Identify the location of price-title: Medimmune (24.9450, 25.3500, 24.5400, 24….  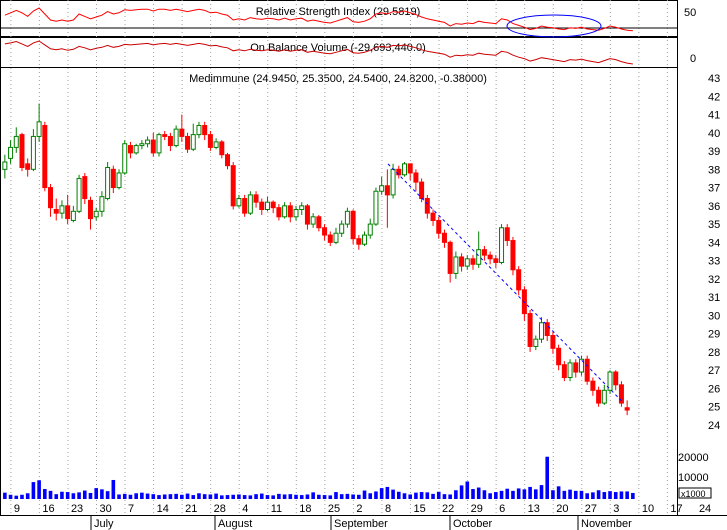
(338, 79).